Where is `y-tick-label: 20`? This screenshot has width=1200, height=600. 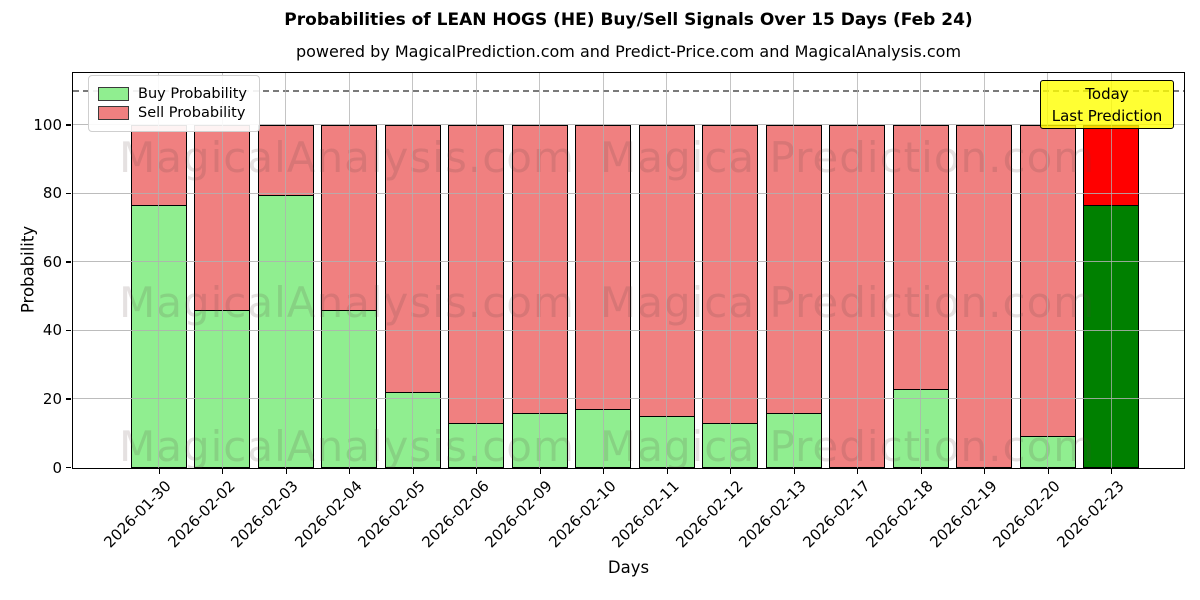
y-tick-label: 20 is located at coordinates (52, 398).